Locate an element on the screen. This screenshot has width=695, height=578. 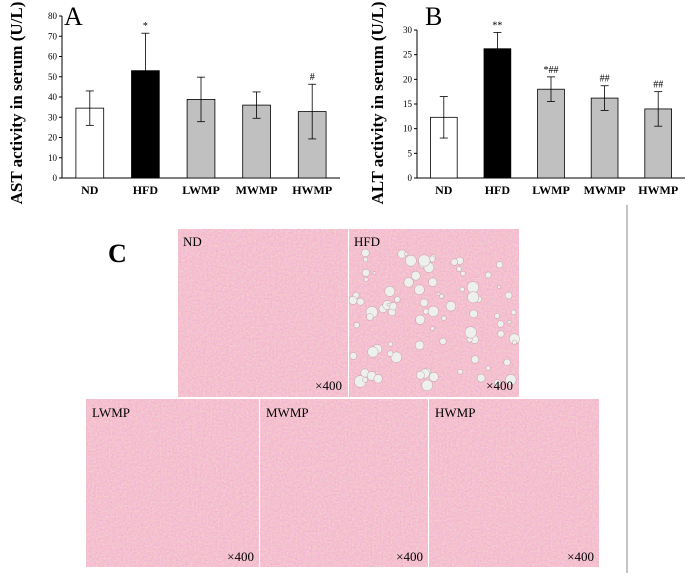
y-tick-label: 60 is located at coordinates (53, 57).